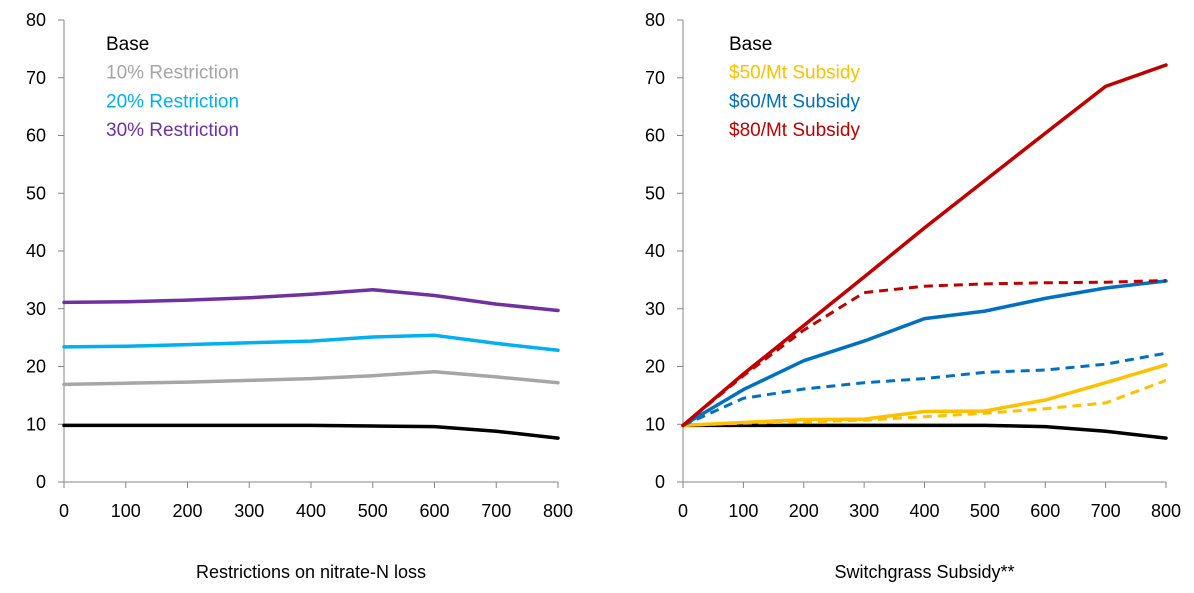 This screenshot has height=593, width=1194. I want to click on x-axis-label: Switchgrass Subsidy**, so click(924, 572).